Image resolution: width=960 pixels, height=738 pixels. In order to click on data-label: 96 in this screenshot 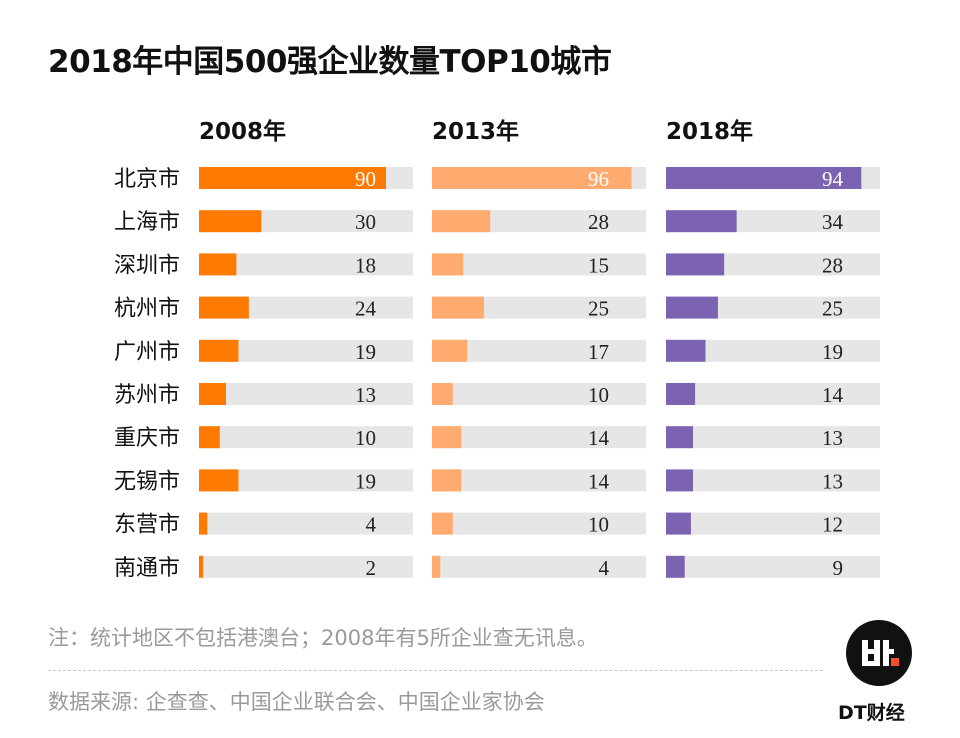, I will do `click(598, 179)`.